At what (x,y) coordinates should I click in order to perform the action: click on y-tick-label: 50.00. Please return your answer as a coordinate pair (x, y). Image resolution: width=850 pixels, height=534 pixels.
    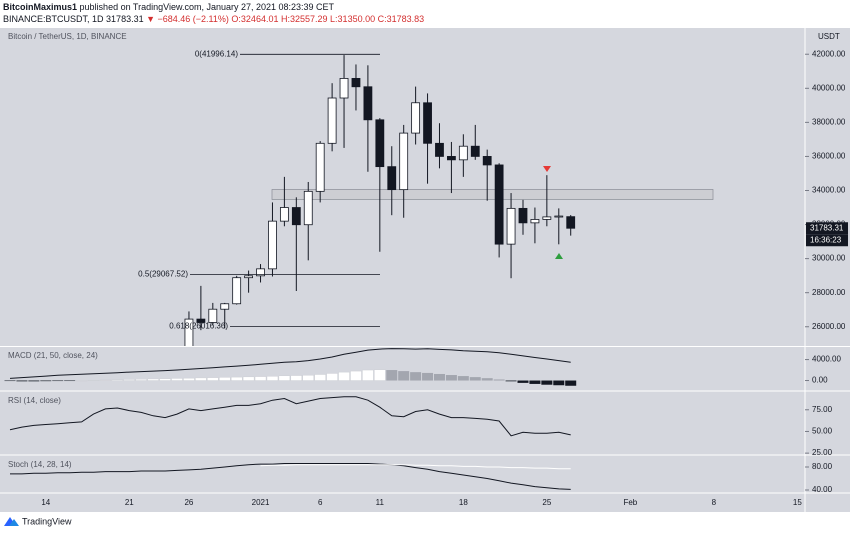
    Looking at the image, I should click on (822, 431).